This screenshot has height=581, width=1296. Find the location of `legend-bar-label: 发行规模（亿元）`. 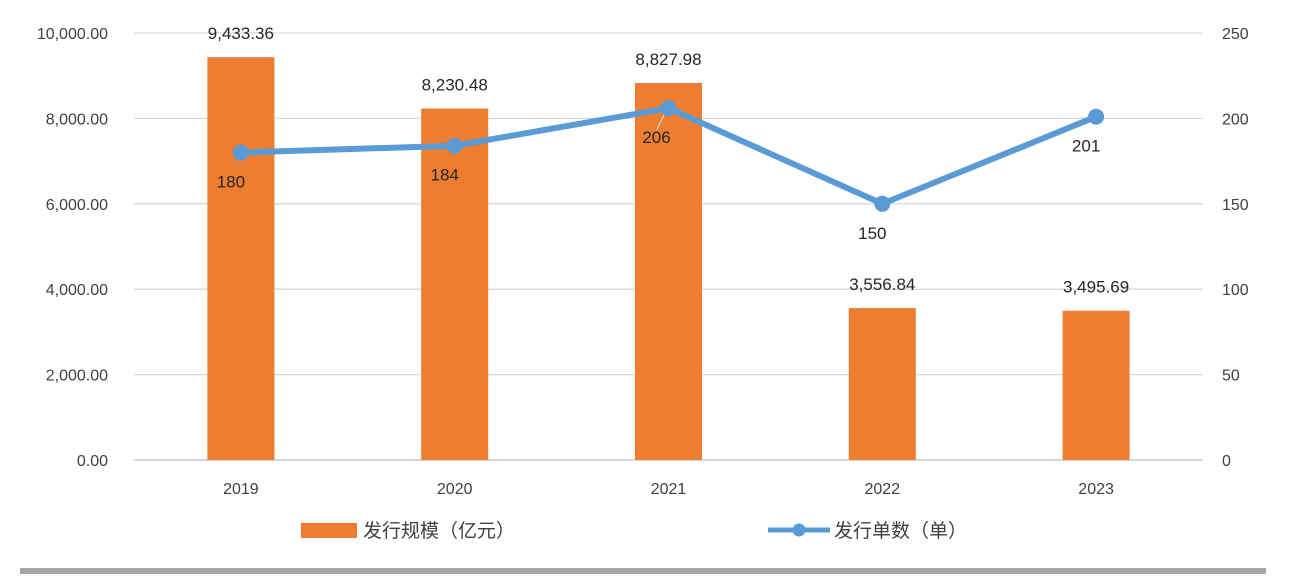

legend-bar-label: 发行规模（亿元） is located at coordinates (439, 531).